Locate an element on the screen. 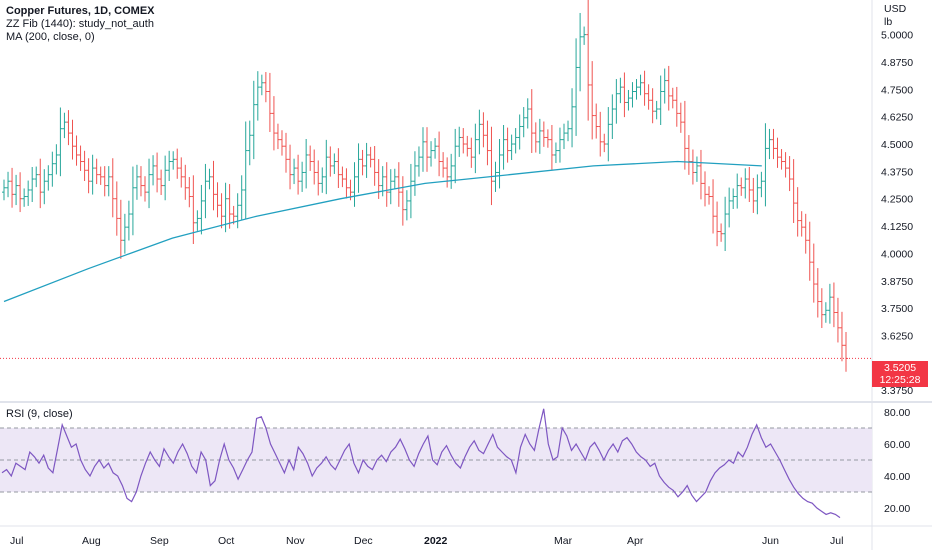 The image size is (932, 550). price-tick-label: 4.5000 is located at coordinates (897, 145).